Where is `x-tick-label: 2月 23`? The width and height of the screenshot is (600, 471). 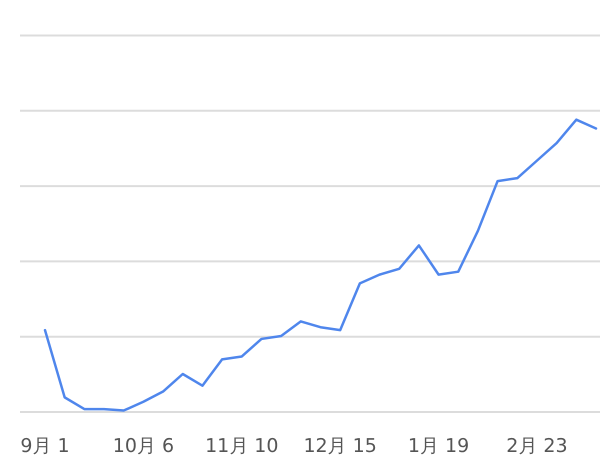
x-tick-label: 2月 23 is located at coordinates (537, 446).